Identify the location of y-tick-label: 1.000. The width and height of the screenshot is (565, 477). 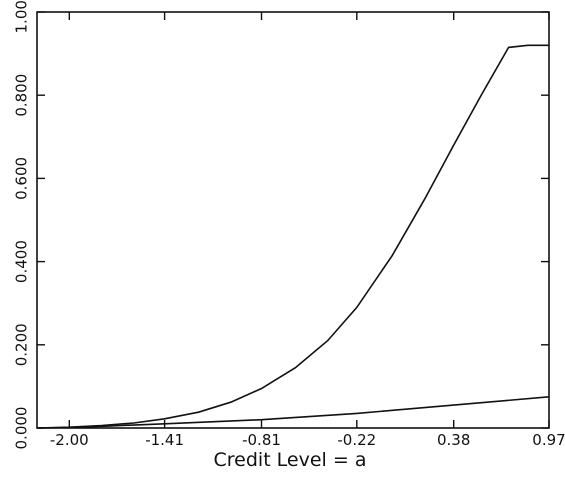
(22, 16).